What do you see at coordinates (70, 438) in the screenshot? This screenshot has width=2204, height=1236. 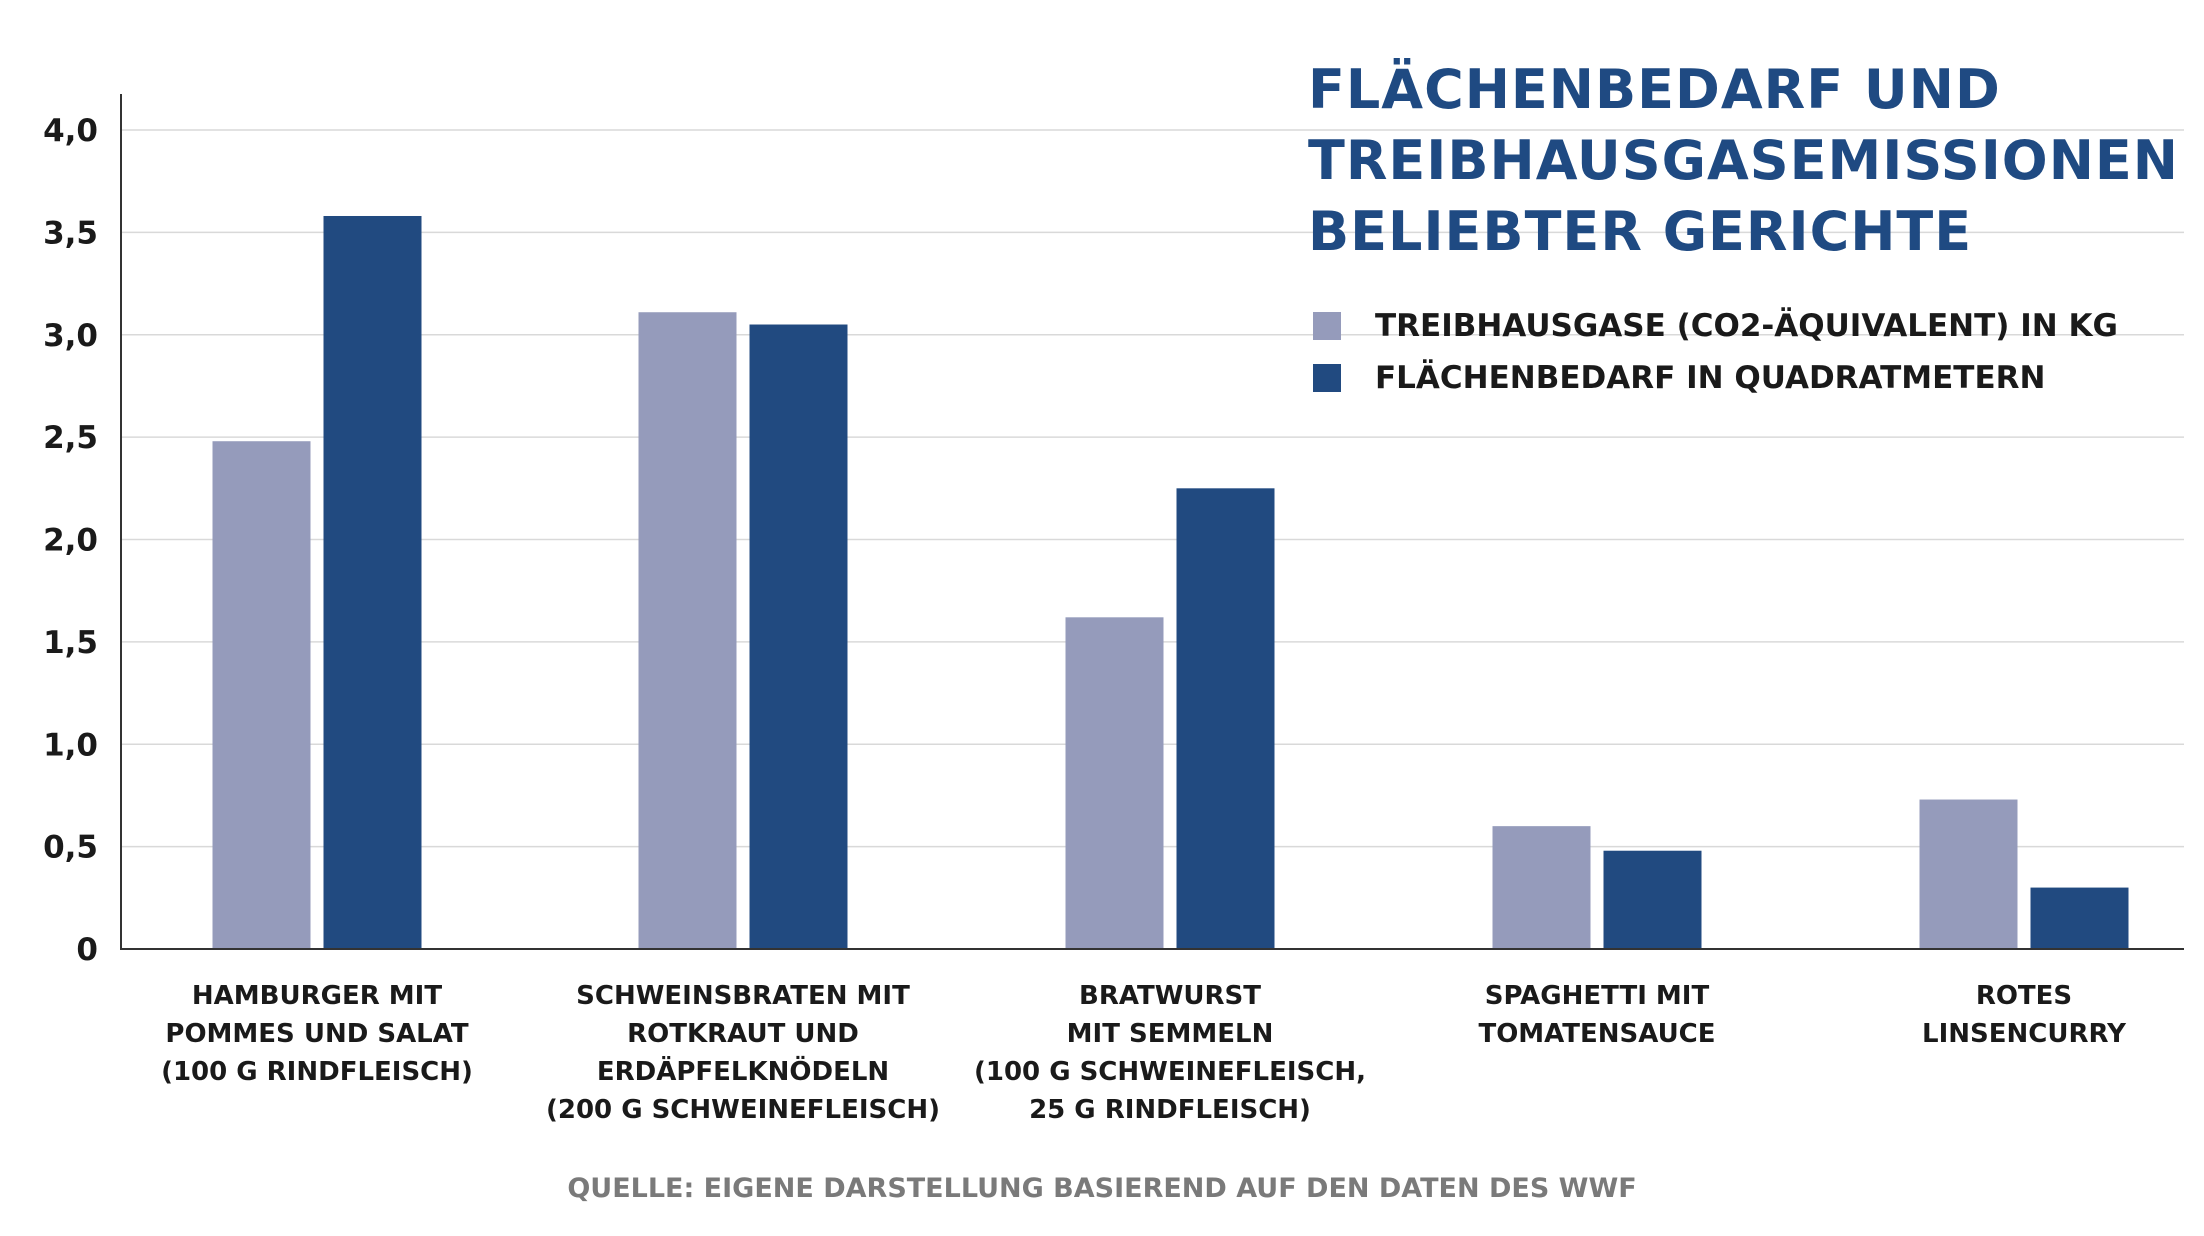 I see `y-tick-label: 2,5` at bounding box center [70, 438].